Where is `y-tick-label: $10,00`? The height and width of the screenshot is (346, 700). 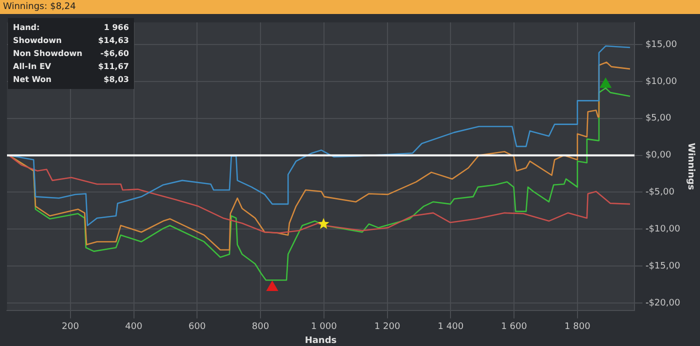
y-tick-label: $10,00 is located at coordinates (661, 81).